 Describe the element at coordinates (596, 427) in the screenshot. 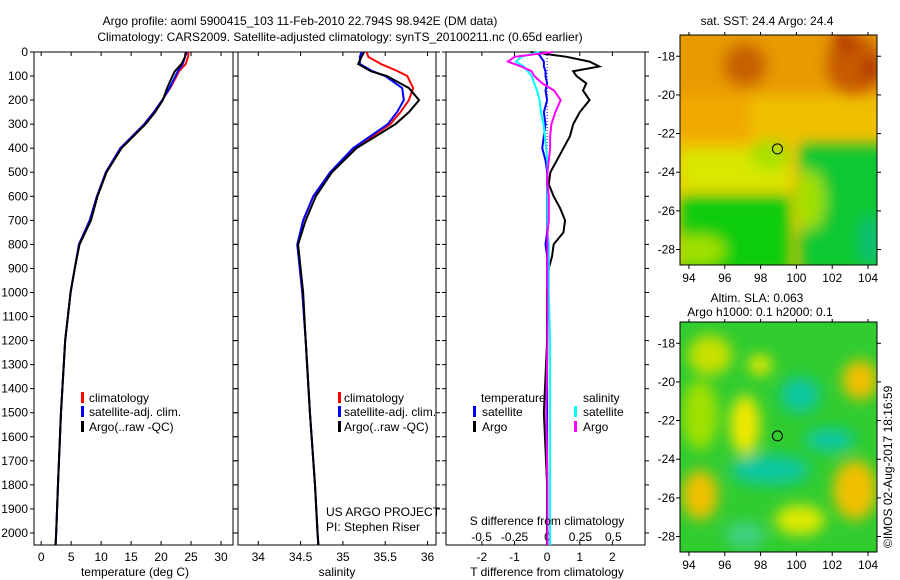

I see `legend-label-s-argo: Argo` at that location.